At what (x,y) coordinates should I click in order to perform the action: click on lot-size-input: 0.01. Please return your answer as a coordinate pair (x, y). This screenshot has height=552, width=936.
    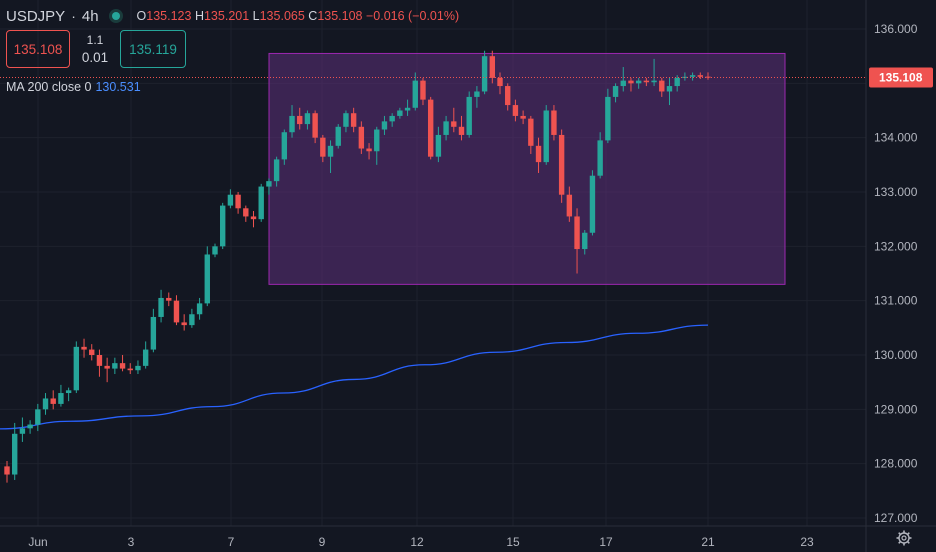
    Looking at the image, I should click on (95, 57).